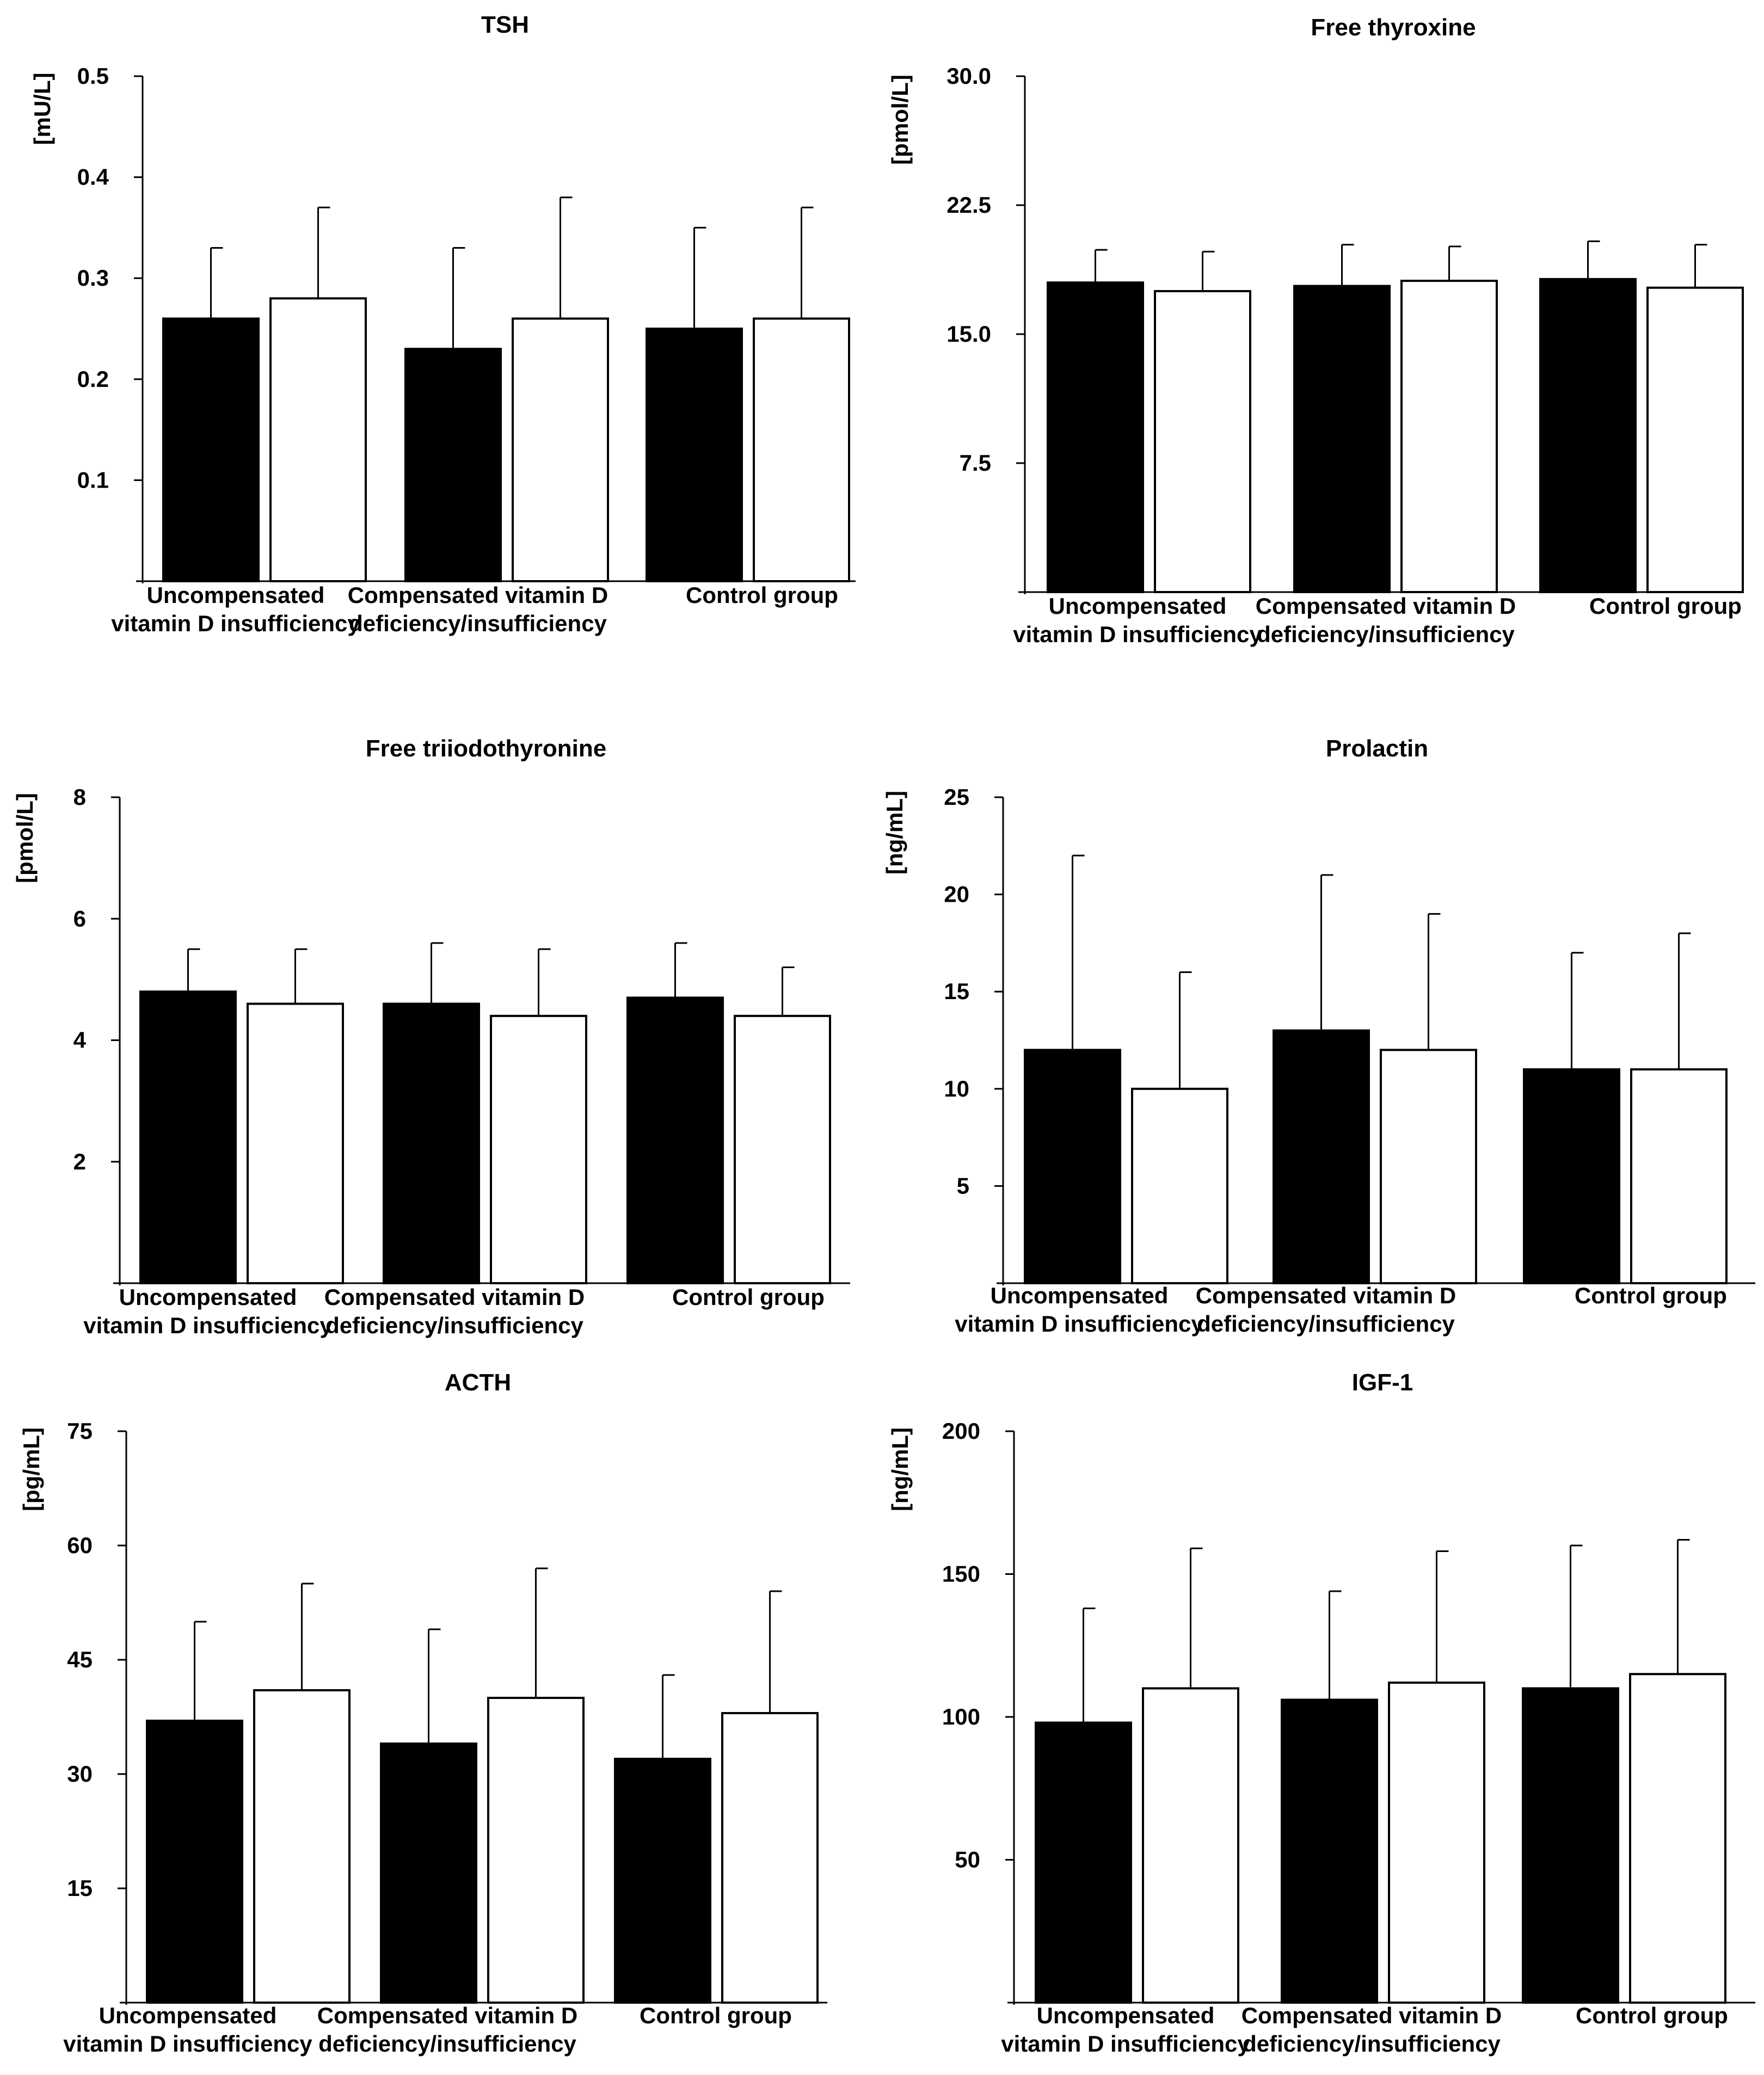 This screenshot has height=2075, width=1764. What do you see at coordinates (968, 76) in the screenshot?
I see `y-tick-label: 30.0` at bounding box center [968, 76].